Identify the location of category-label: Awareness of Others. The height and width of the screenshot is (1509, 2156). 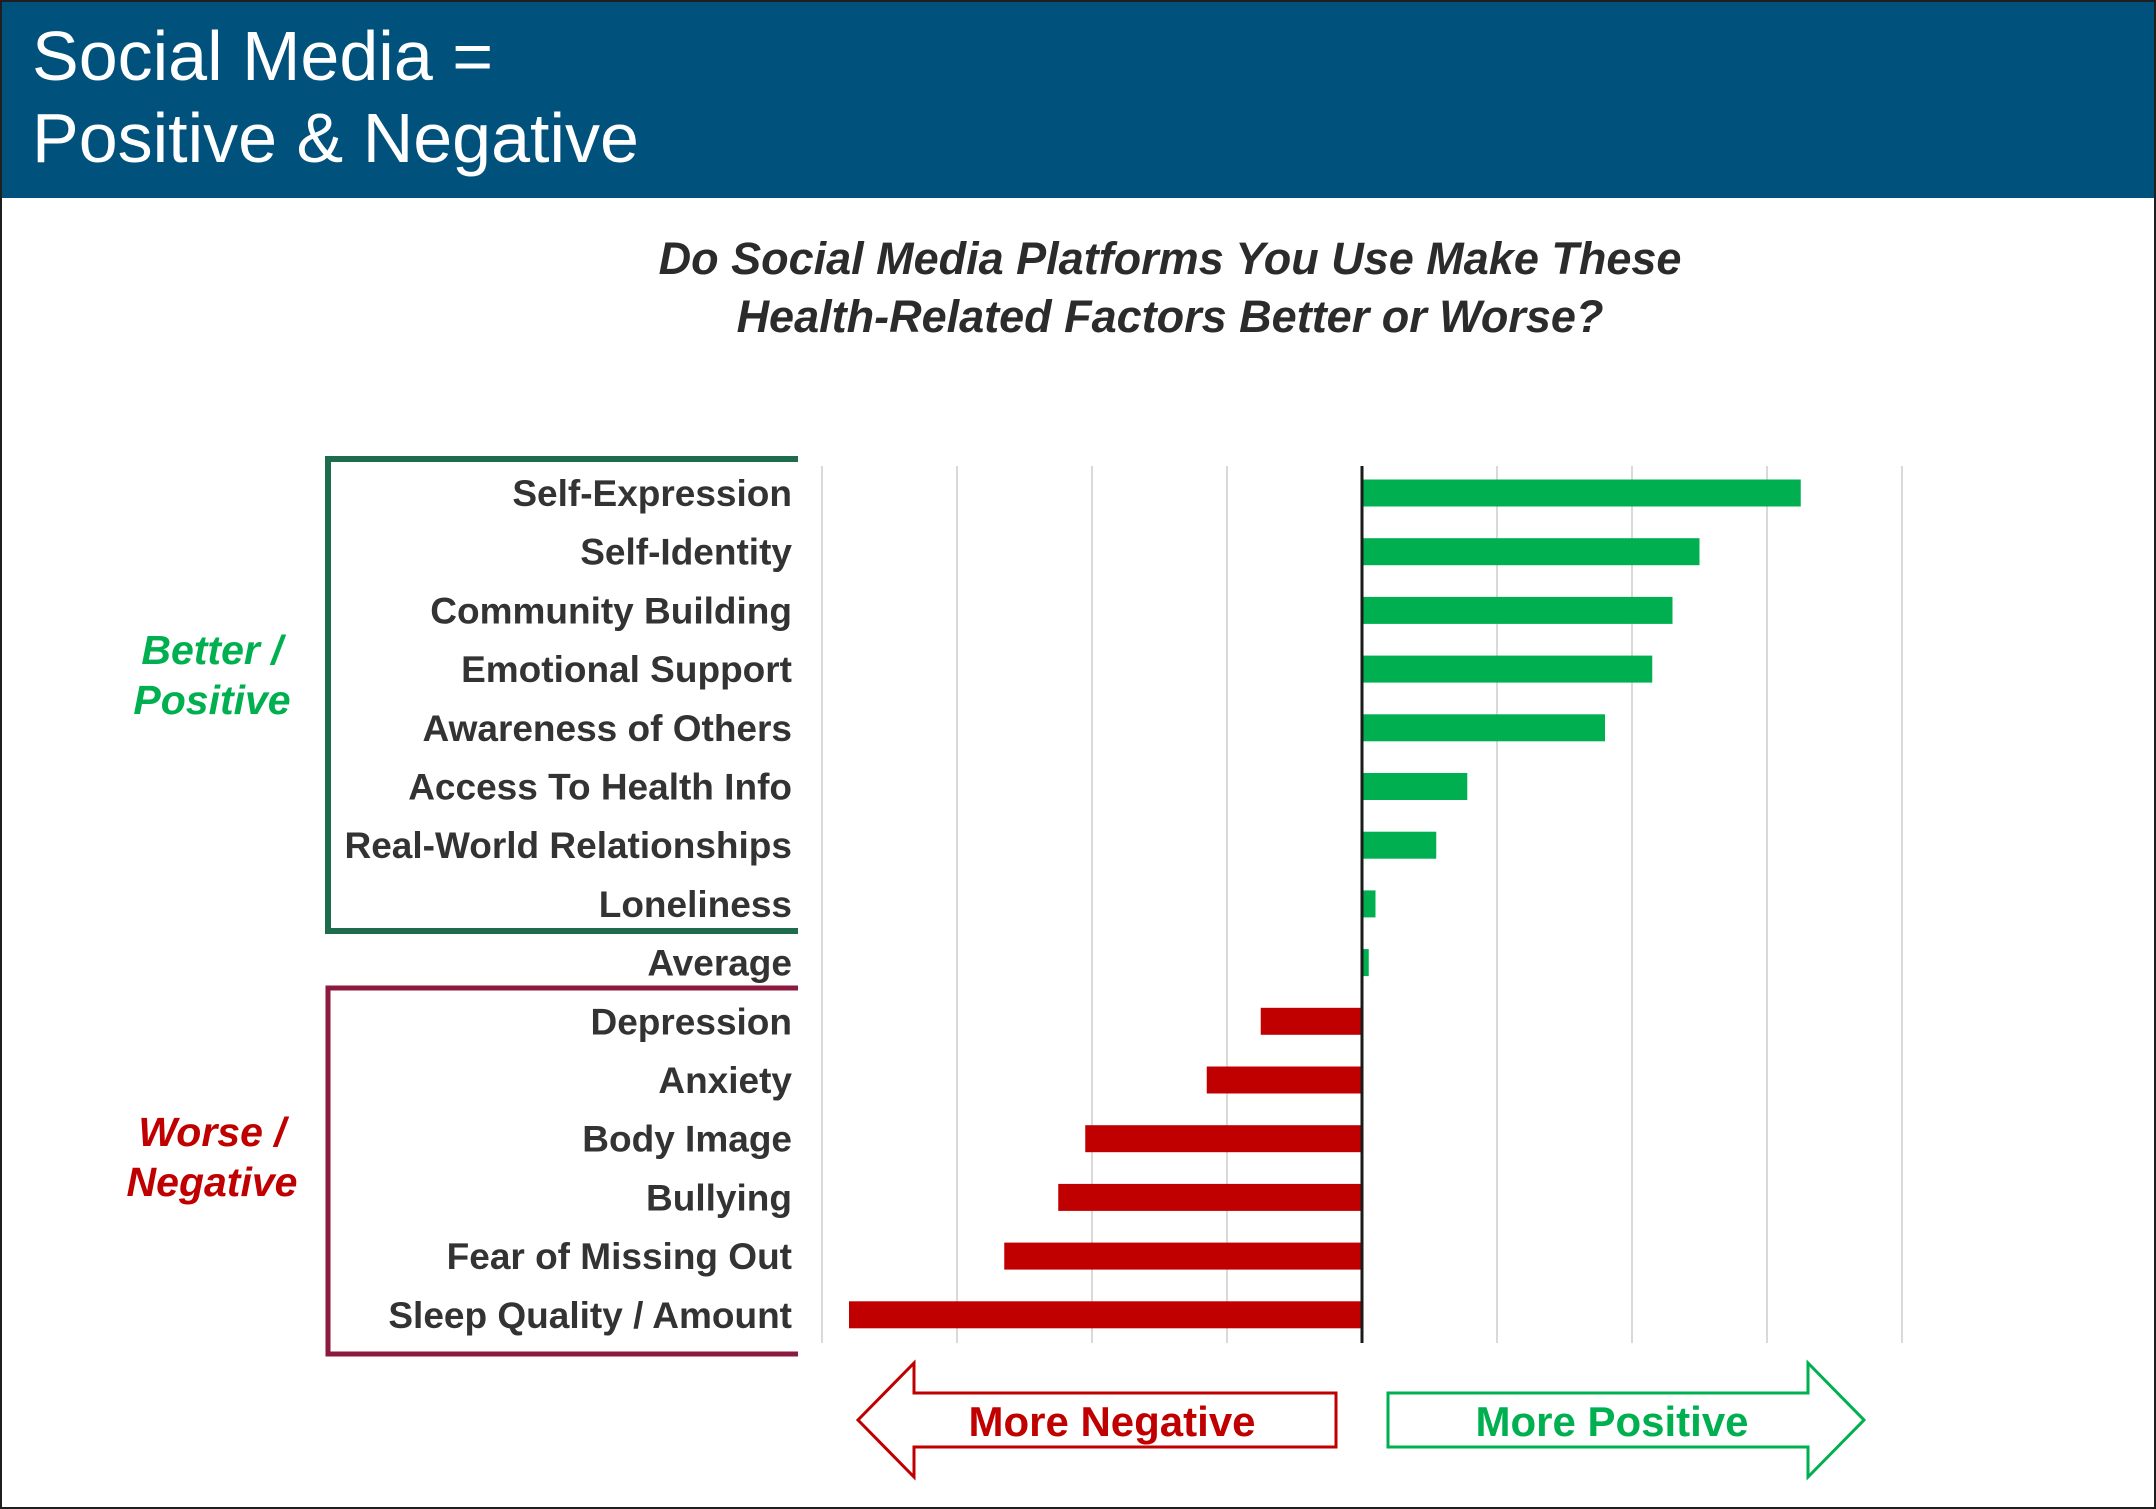
(607, 728).